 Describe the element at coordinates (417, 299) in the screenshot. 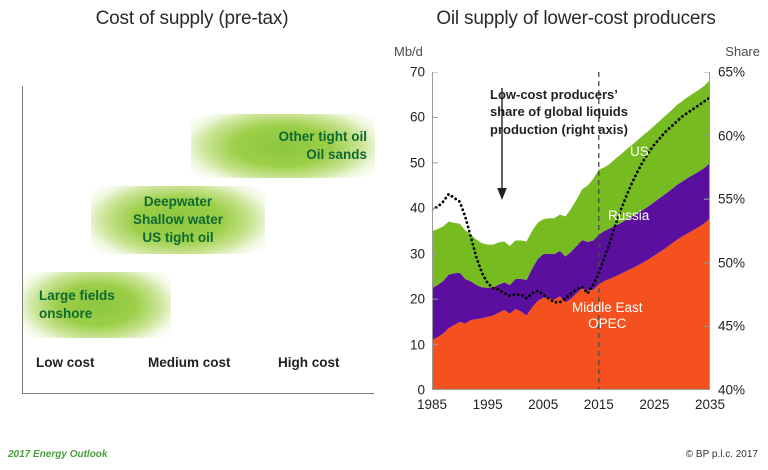

I see `y-axis-tick-label-left: 20` at that location.